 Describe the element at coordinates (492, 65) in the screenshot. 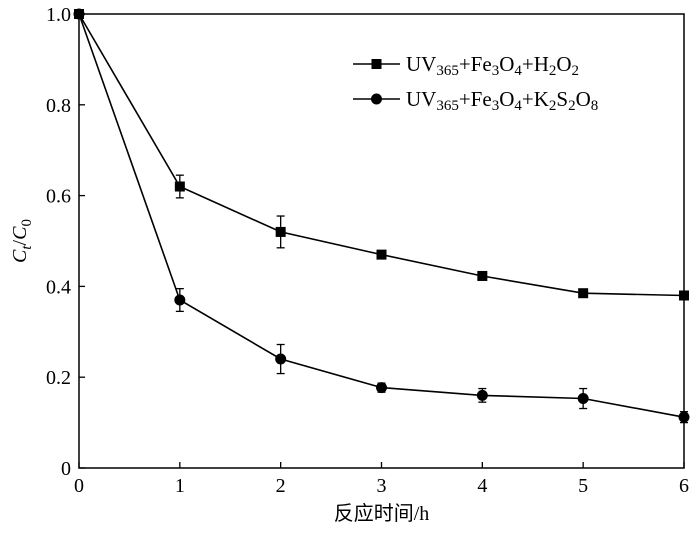

I see `legend-label-1: UV365+Fe3O4+H2O2` at that location.